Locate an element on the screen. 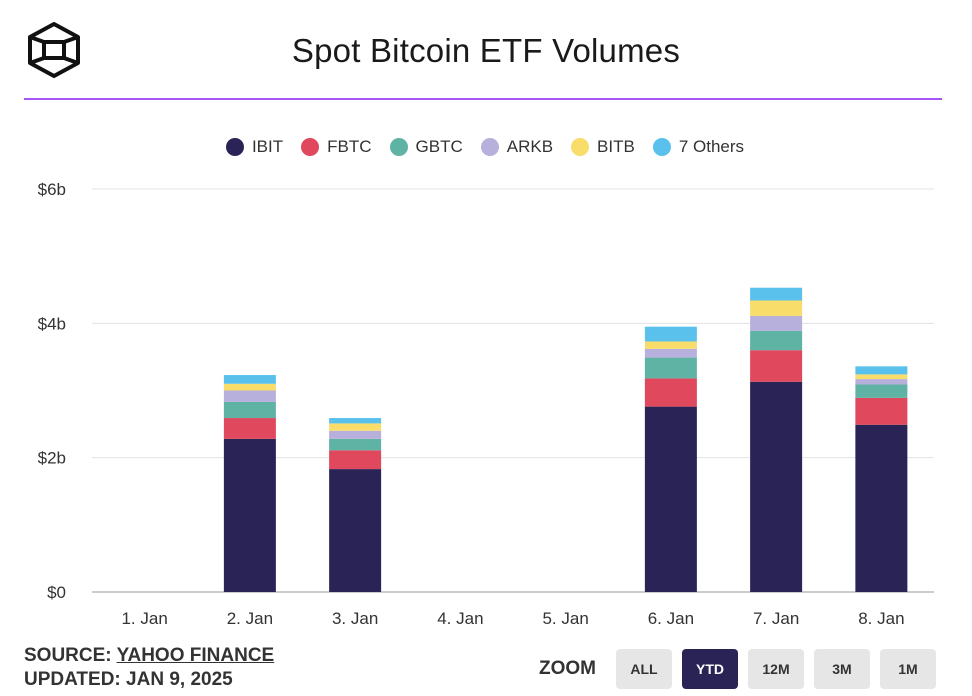 Image resolution: width=972 pixels, height=696 pixels. y-tick-label: $2b is located at coordinates (52, 458).